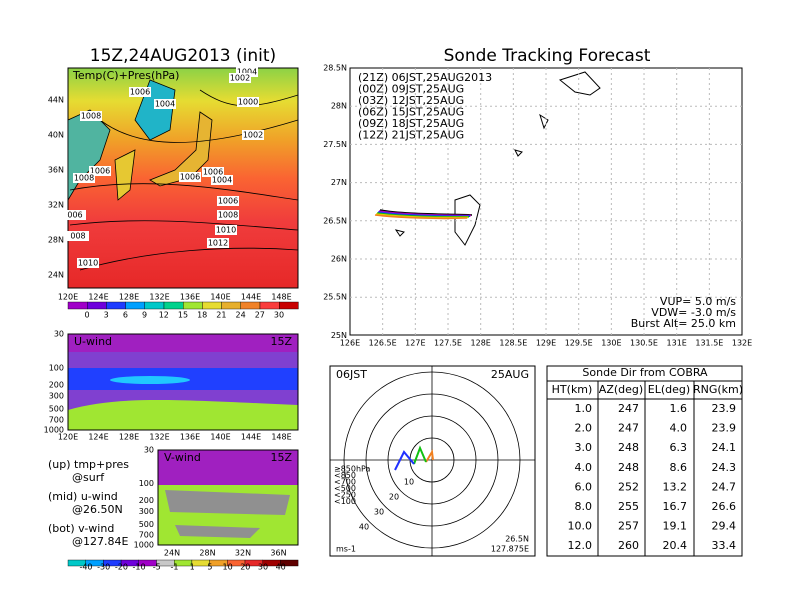 The width and height of the screenshot is (792, 616). I want to click on track-param: VDW= -3.0 m/s, so click(693, 312).